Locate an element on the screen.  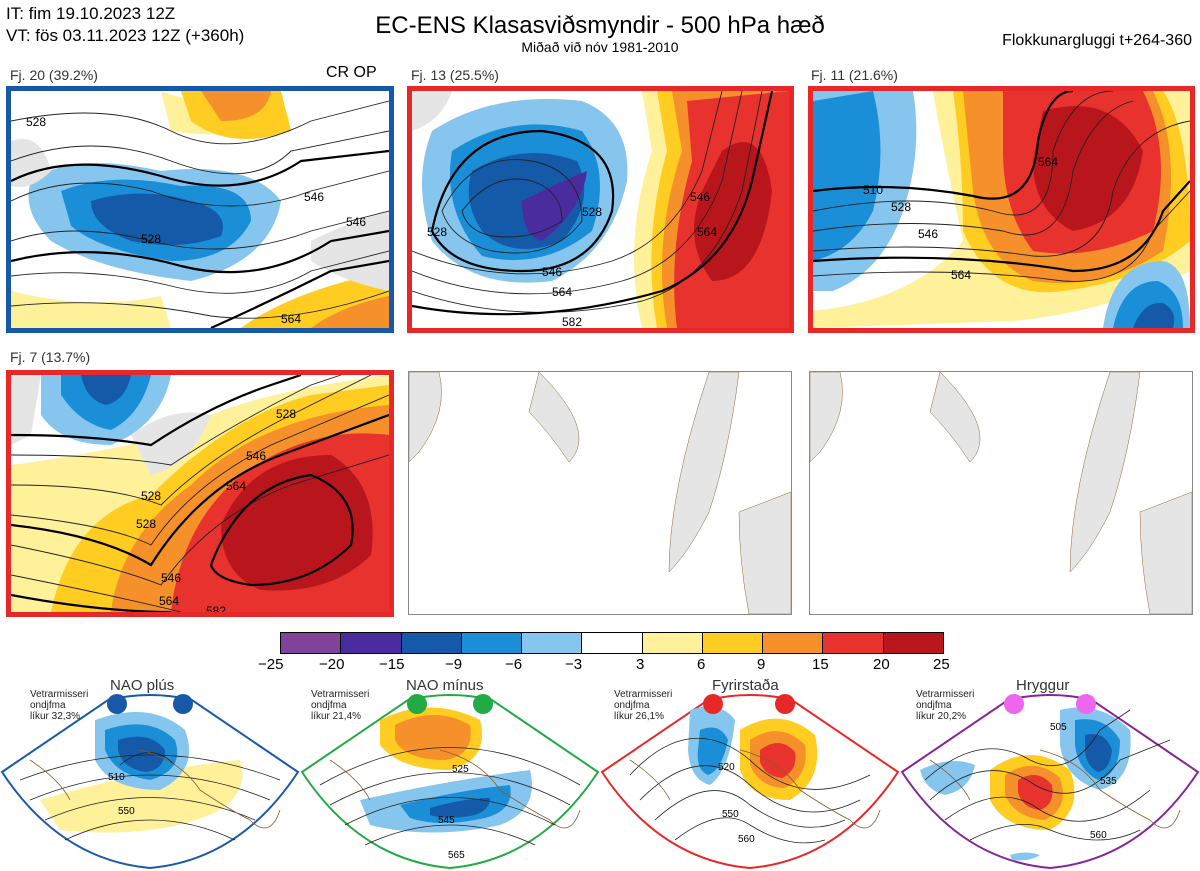
regime-1-dots is located at coordinates (150, 704).